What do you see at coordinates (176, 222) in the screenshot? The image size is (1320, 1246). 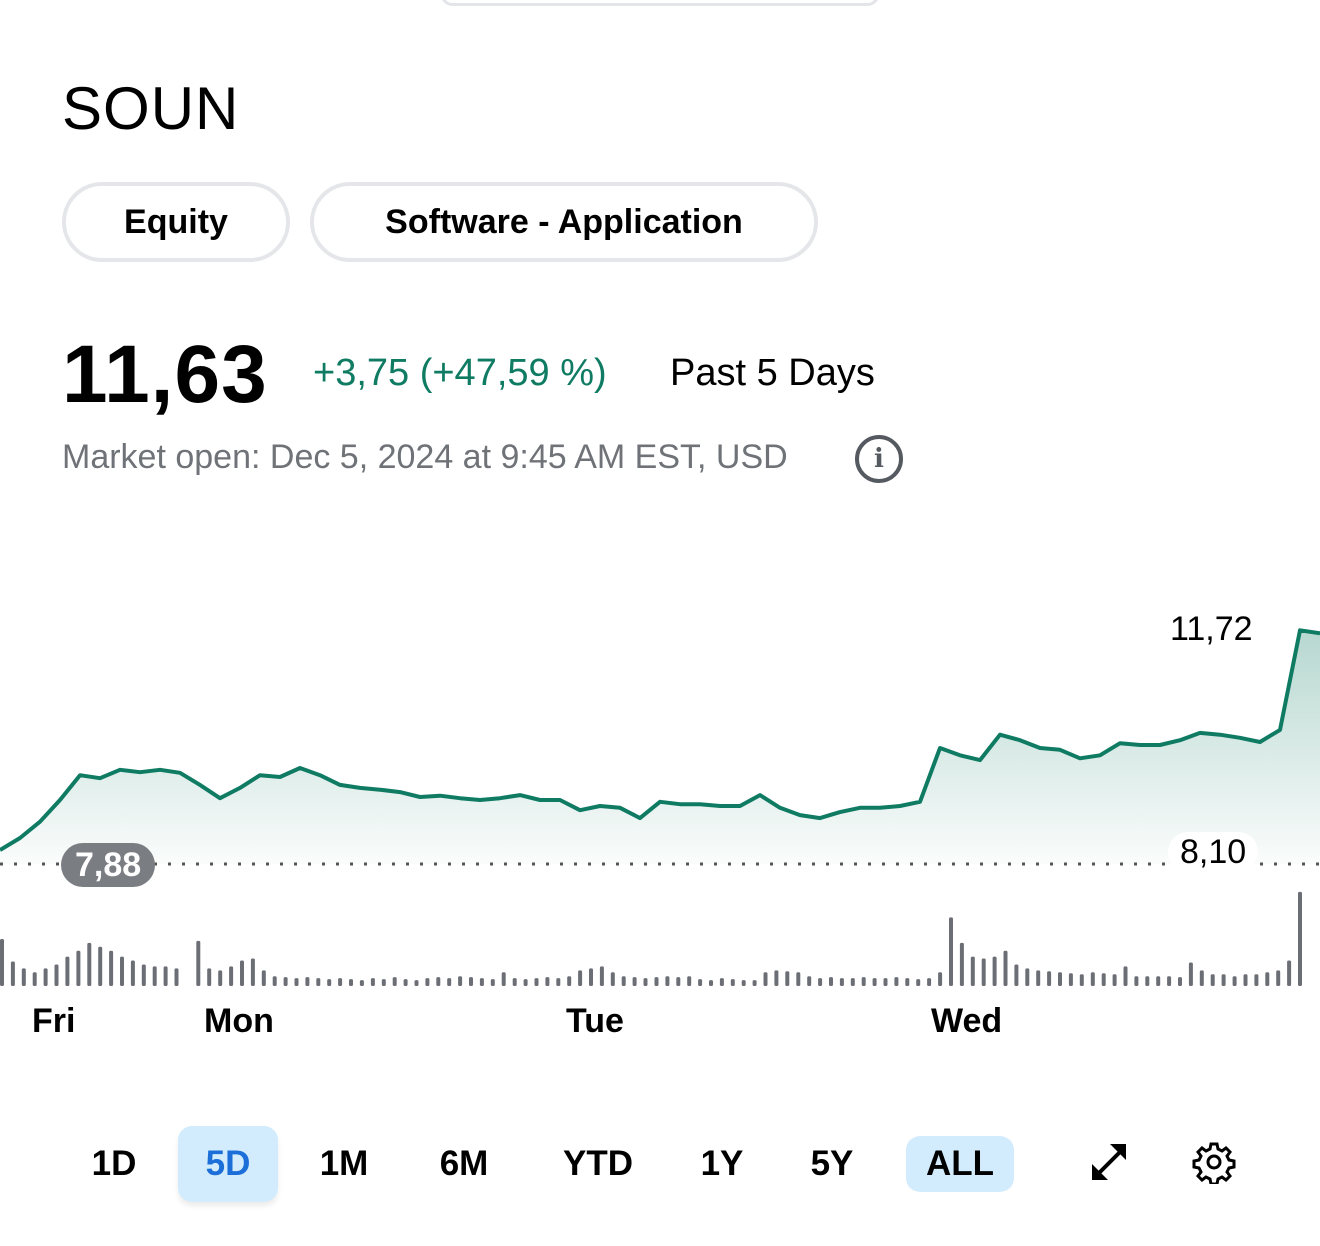 I see `tag-equity: Equity` at bounding box center [176, 222].